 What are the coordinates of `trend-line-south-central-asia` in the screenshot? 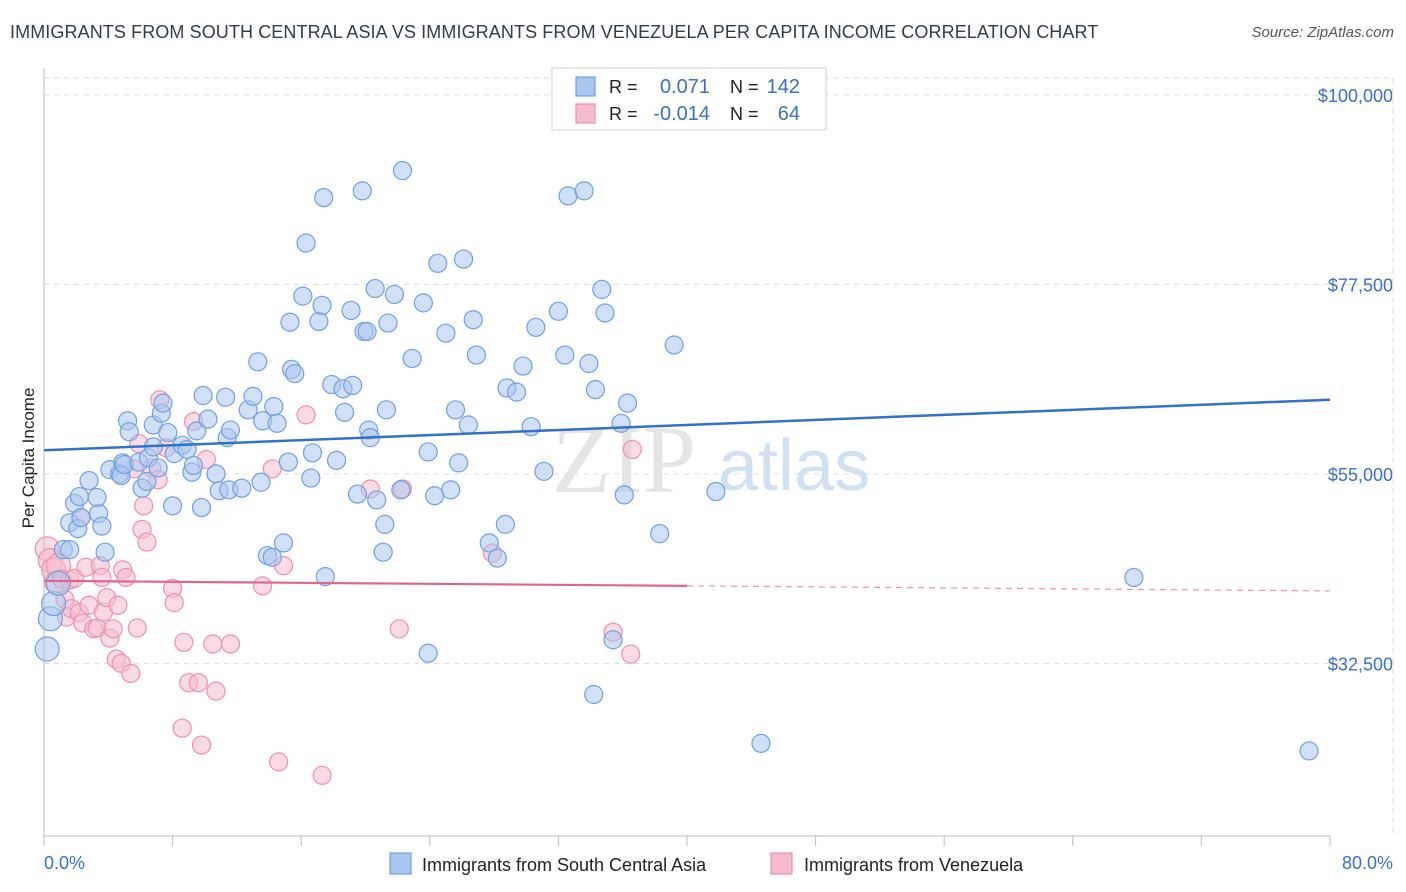 It's located at (687, 425).